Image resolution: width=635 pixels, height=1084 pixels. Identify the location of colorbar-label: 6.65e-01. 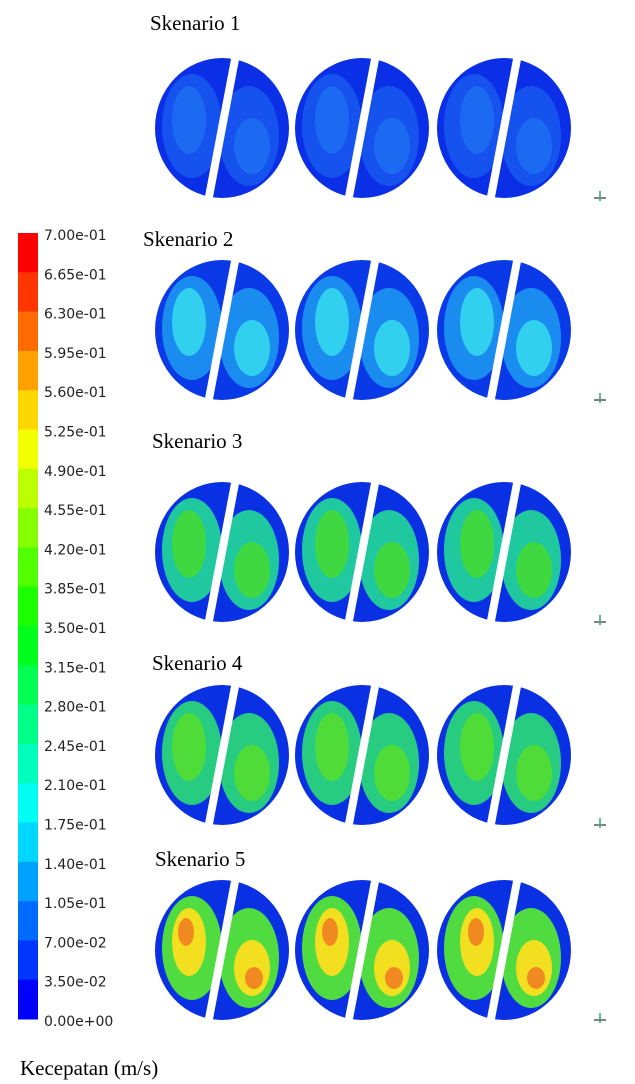
(75, 275).